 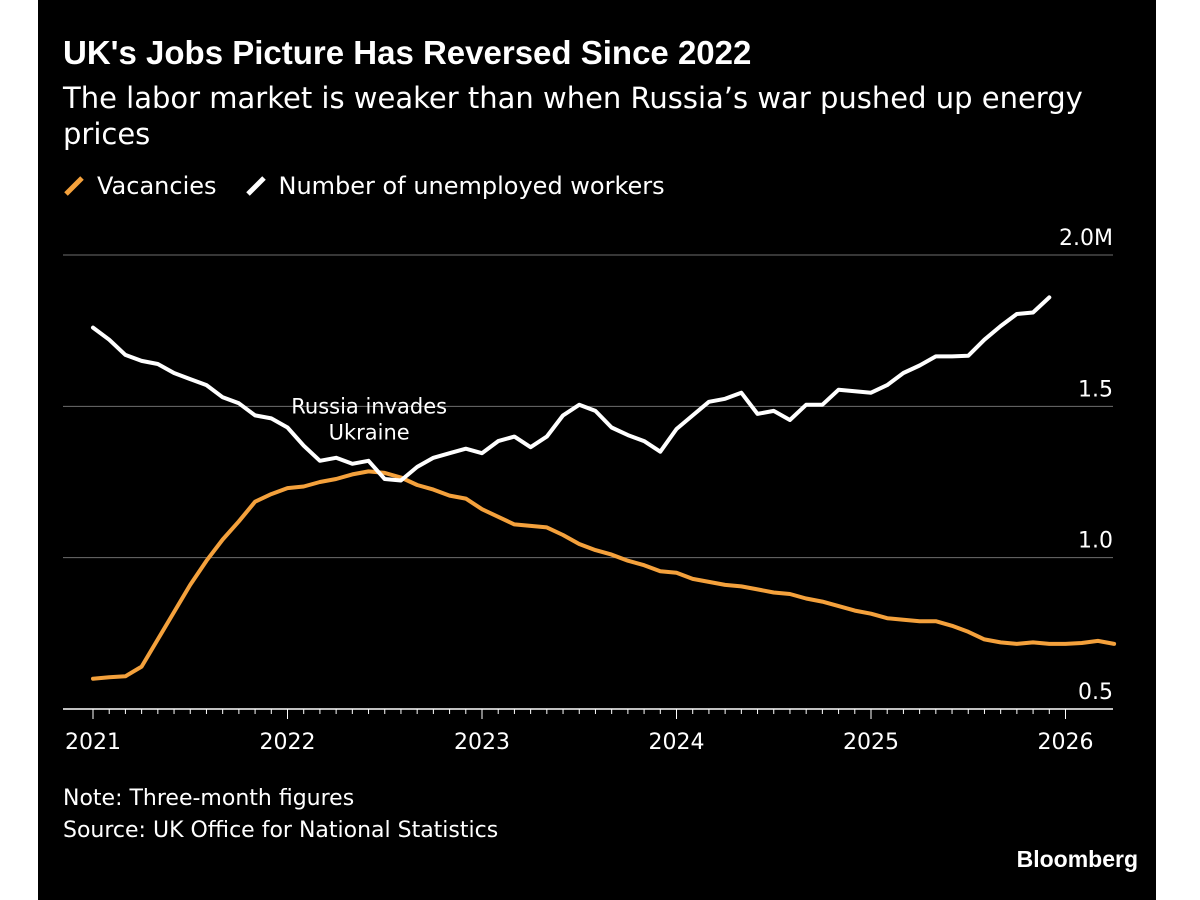 What do you see at coordinates (93, 742) in the screenshot?
I see `x-tick-label: 2021` at bounding box center [93, 742].